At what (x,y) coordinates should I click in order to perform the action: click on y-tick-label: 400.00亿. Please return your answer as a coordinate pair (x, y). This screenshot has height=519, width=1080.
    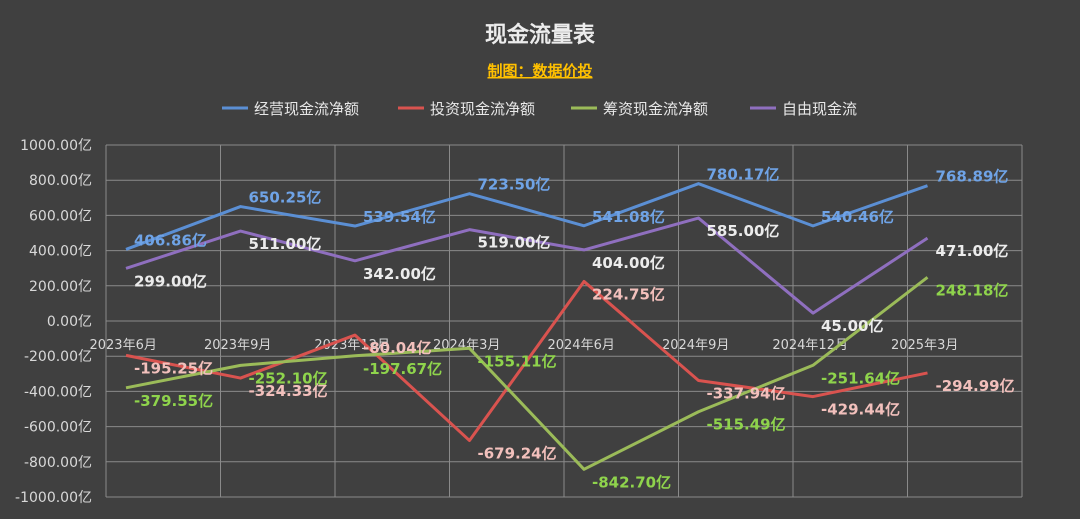
    Looking at the image, I should click on (60, 252).